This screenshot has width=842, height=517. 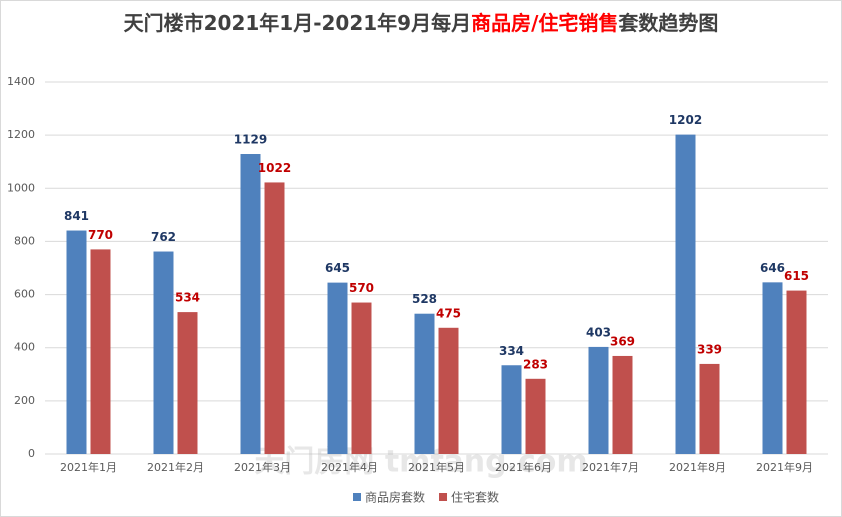 What do you see at coordinates (544, 23) in the screenshot?
I see `title-part: 商品房/住宅销售` at bounding box center [544, 23].